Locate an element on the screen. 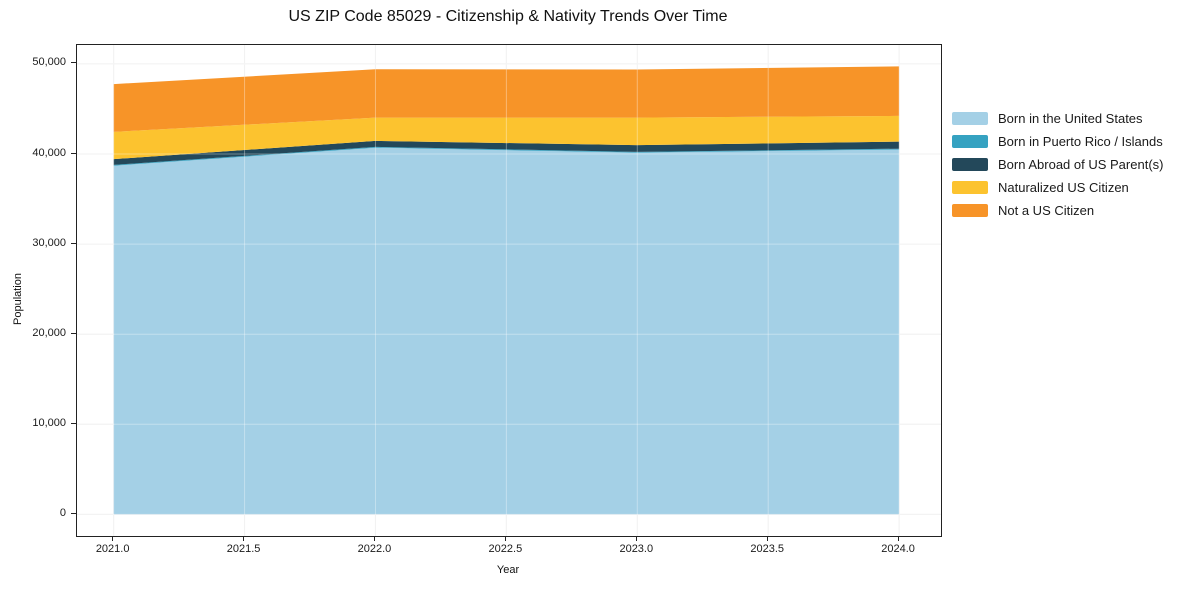  legend-item: Born in the United States is located at coordinates (1057, 118).